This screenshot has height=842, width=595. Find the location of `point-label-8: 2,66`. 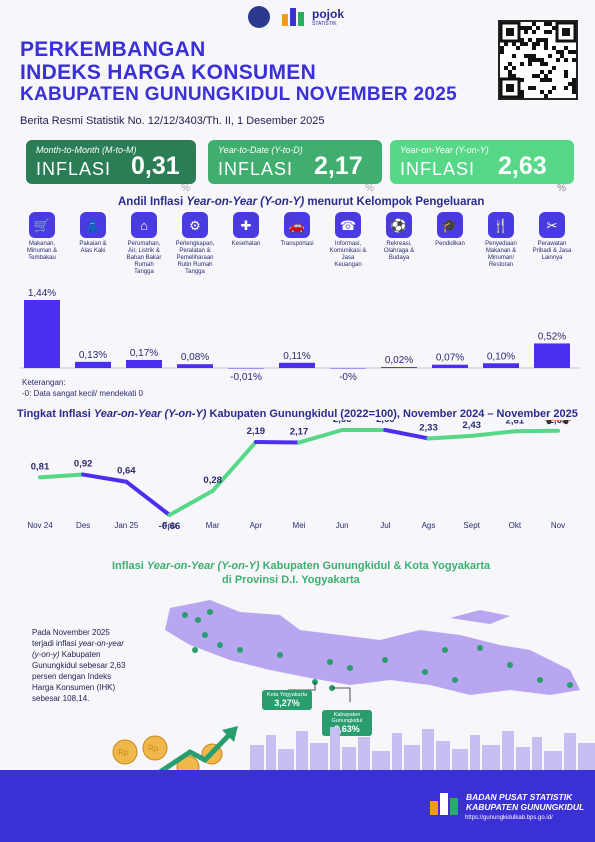

point-label-8: 2,66 is located at coordinates (342, 422).